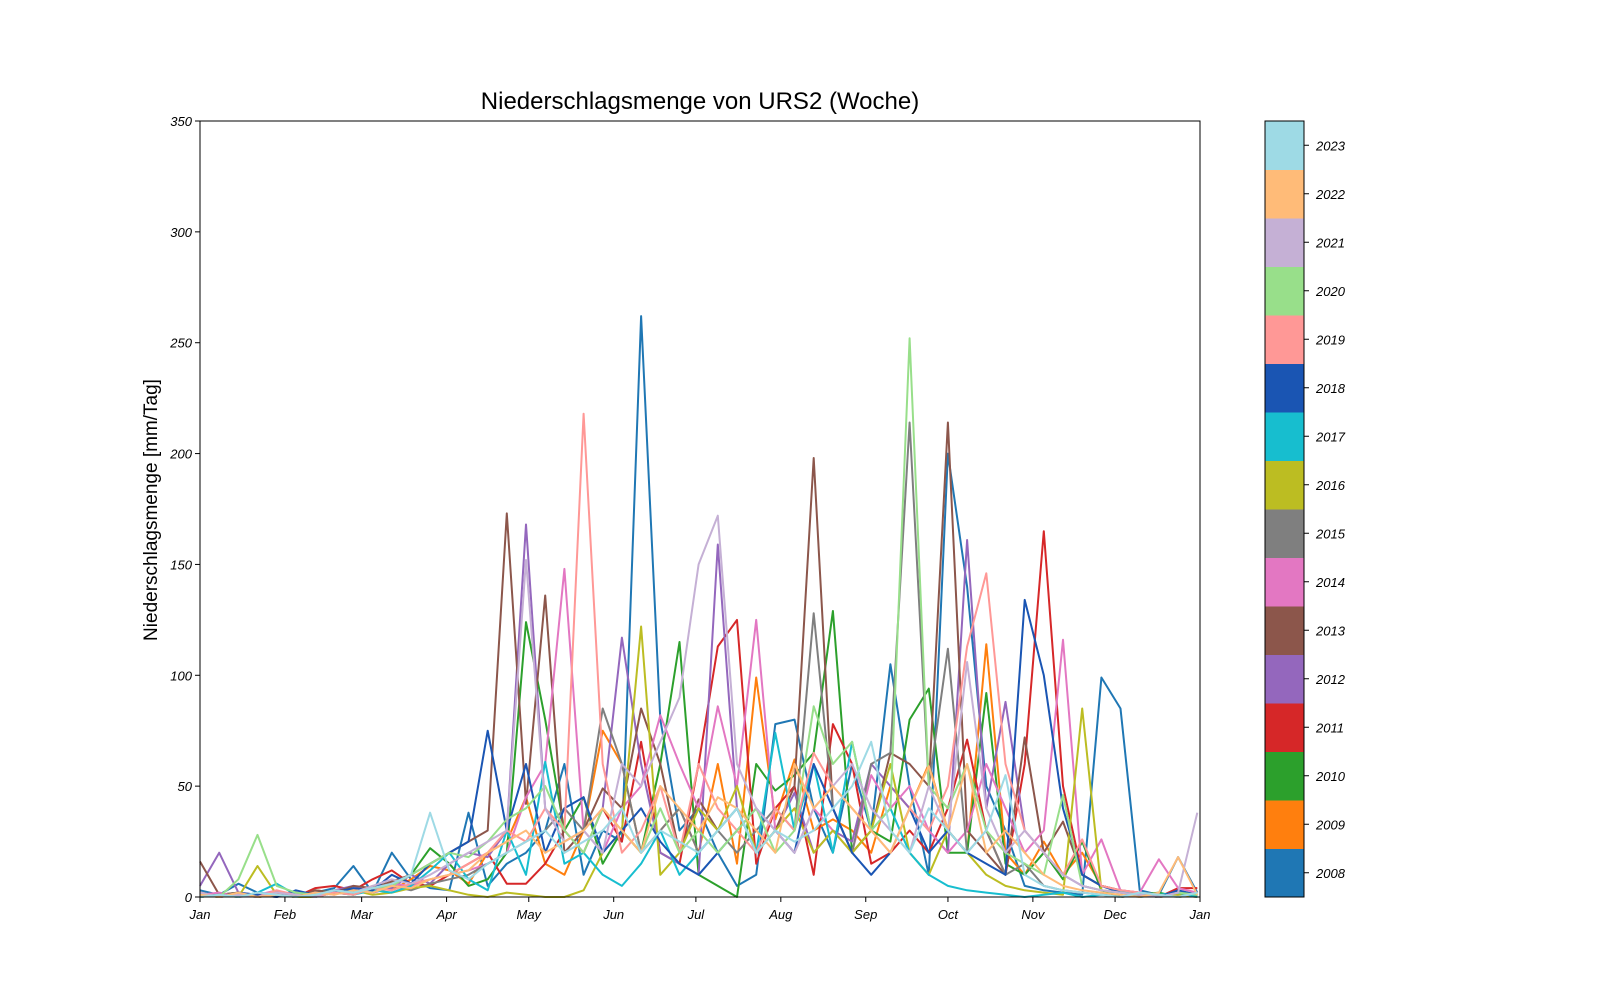 The height and width of the screenshot is (1000, 1600). I want to click on x-tick-label: Sep, so click(865, 914).